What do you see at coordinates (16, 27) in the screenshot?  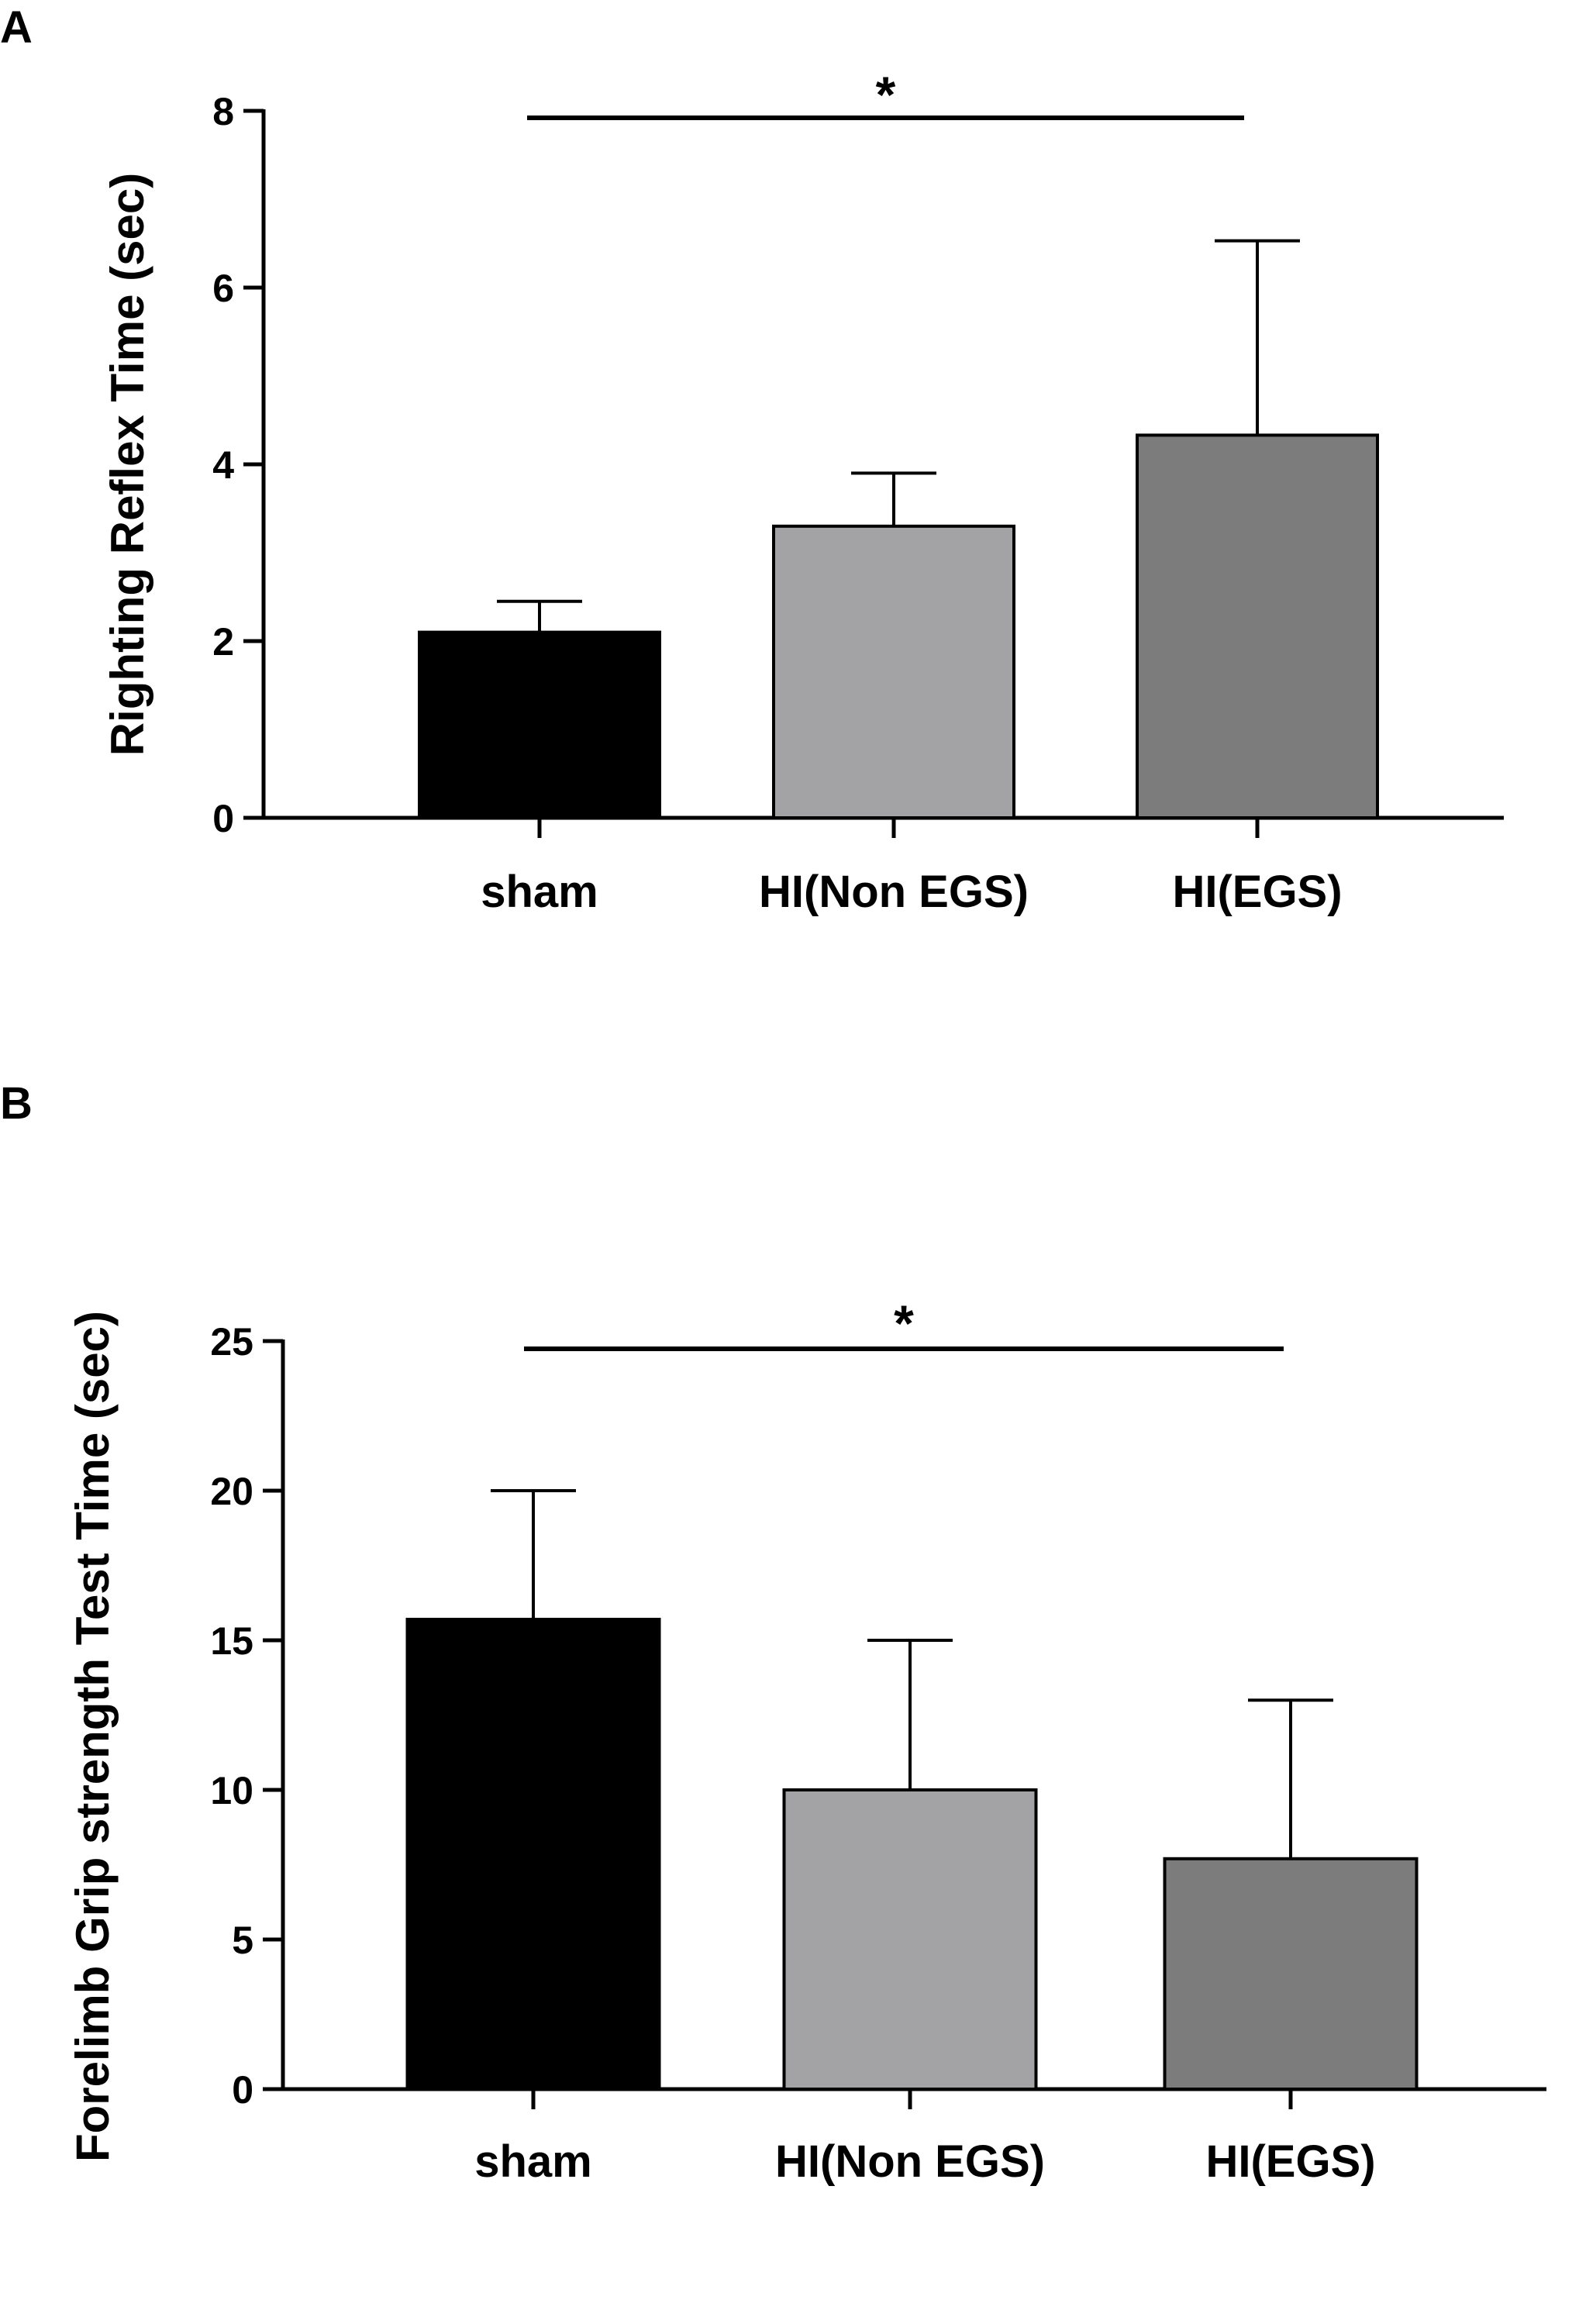 I see `panel-label: A` at bounding box center [16, 27].